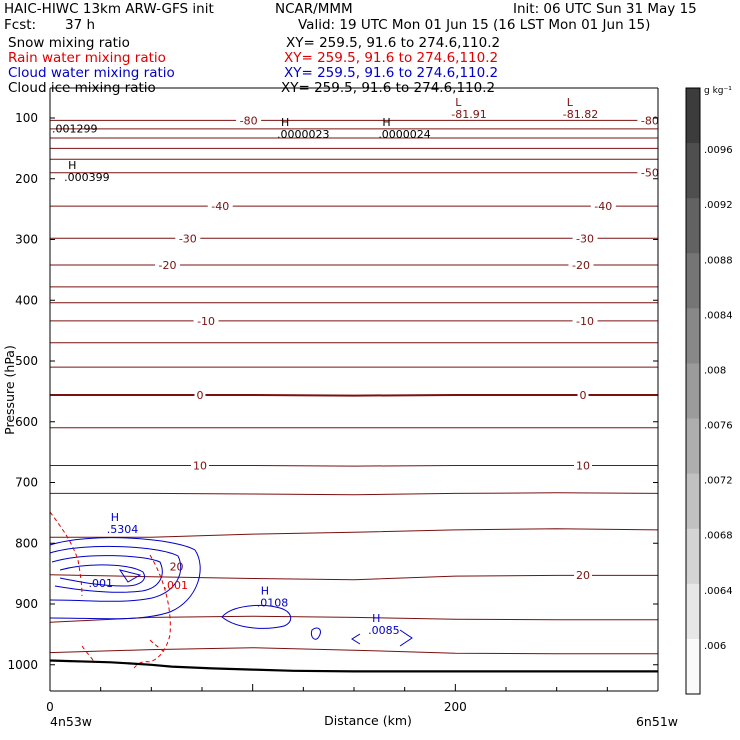 Image resolution: width=740 pixels, height=740 pixels. I want to click on colorbar-tick-label: .006, so click(715, 646).